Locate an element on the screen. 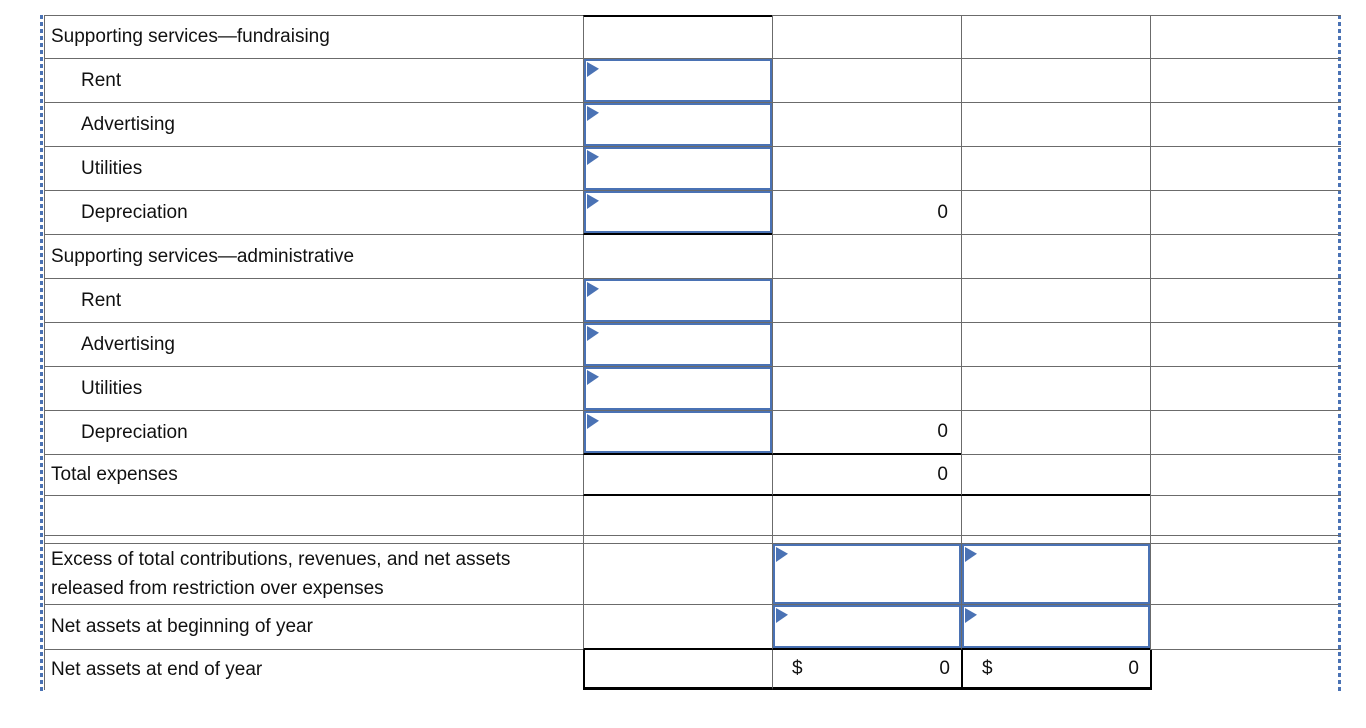 The width and height of the screenshot is (1366, 728). page-break-left-dashed-line is located at coordinates (41, 353).